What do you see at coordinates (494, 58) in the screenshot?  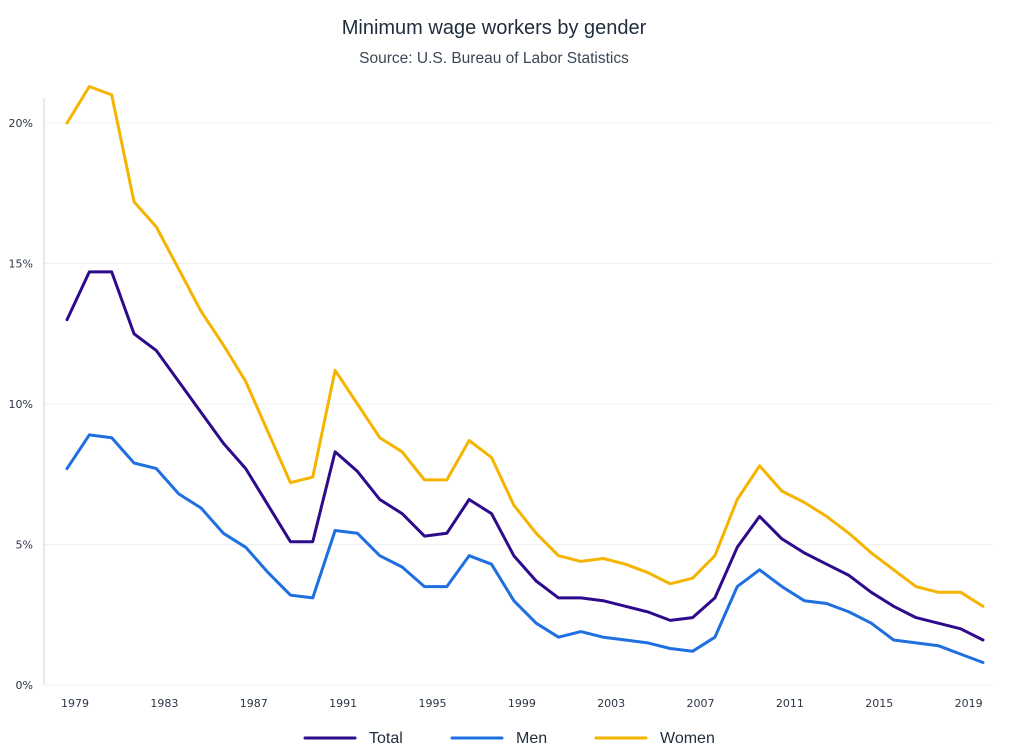 I see `chart-subtitle: Source: U.S. Bureau of Labor Statistics` at bounding box center [494, 58].